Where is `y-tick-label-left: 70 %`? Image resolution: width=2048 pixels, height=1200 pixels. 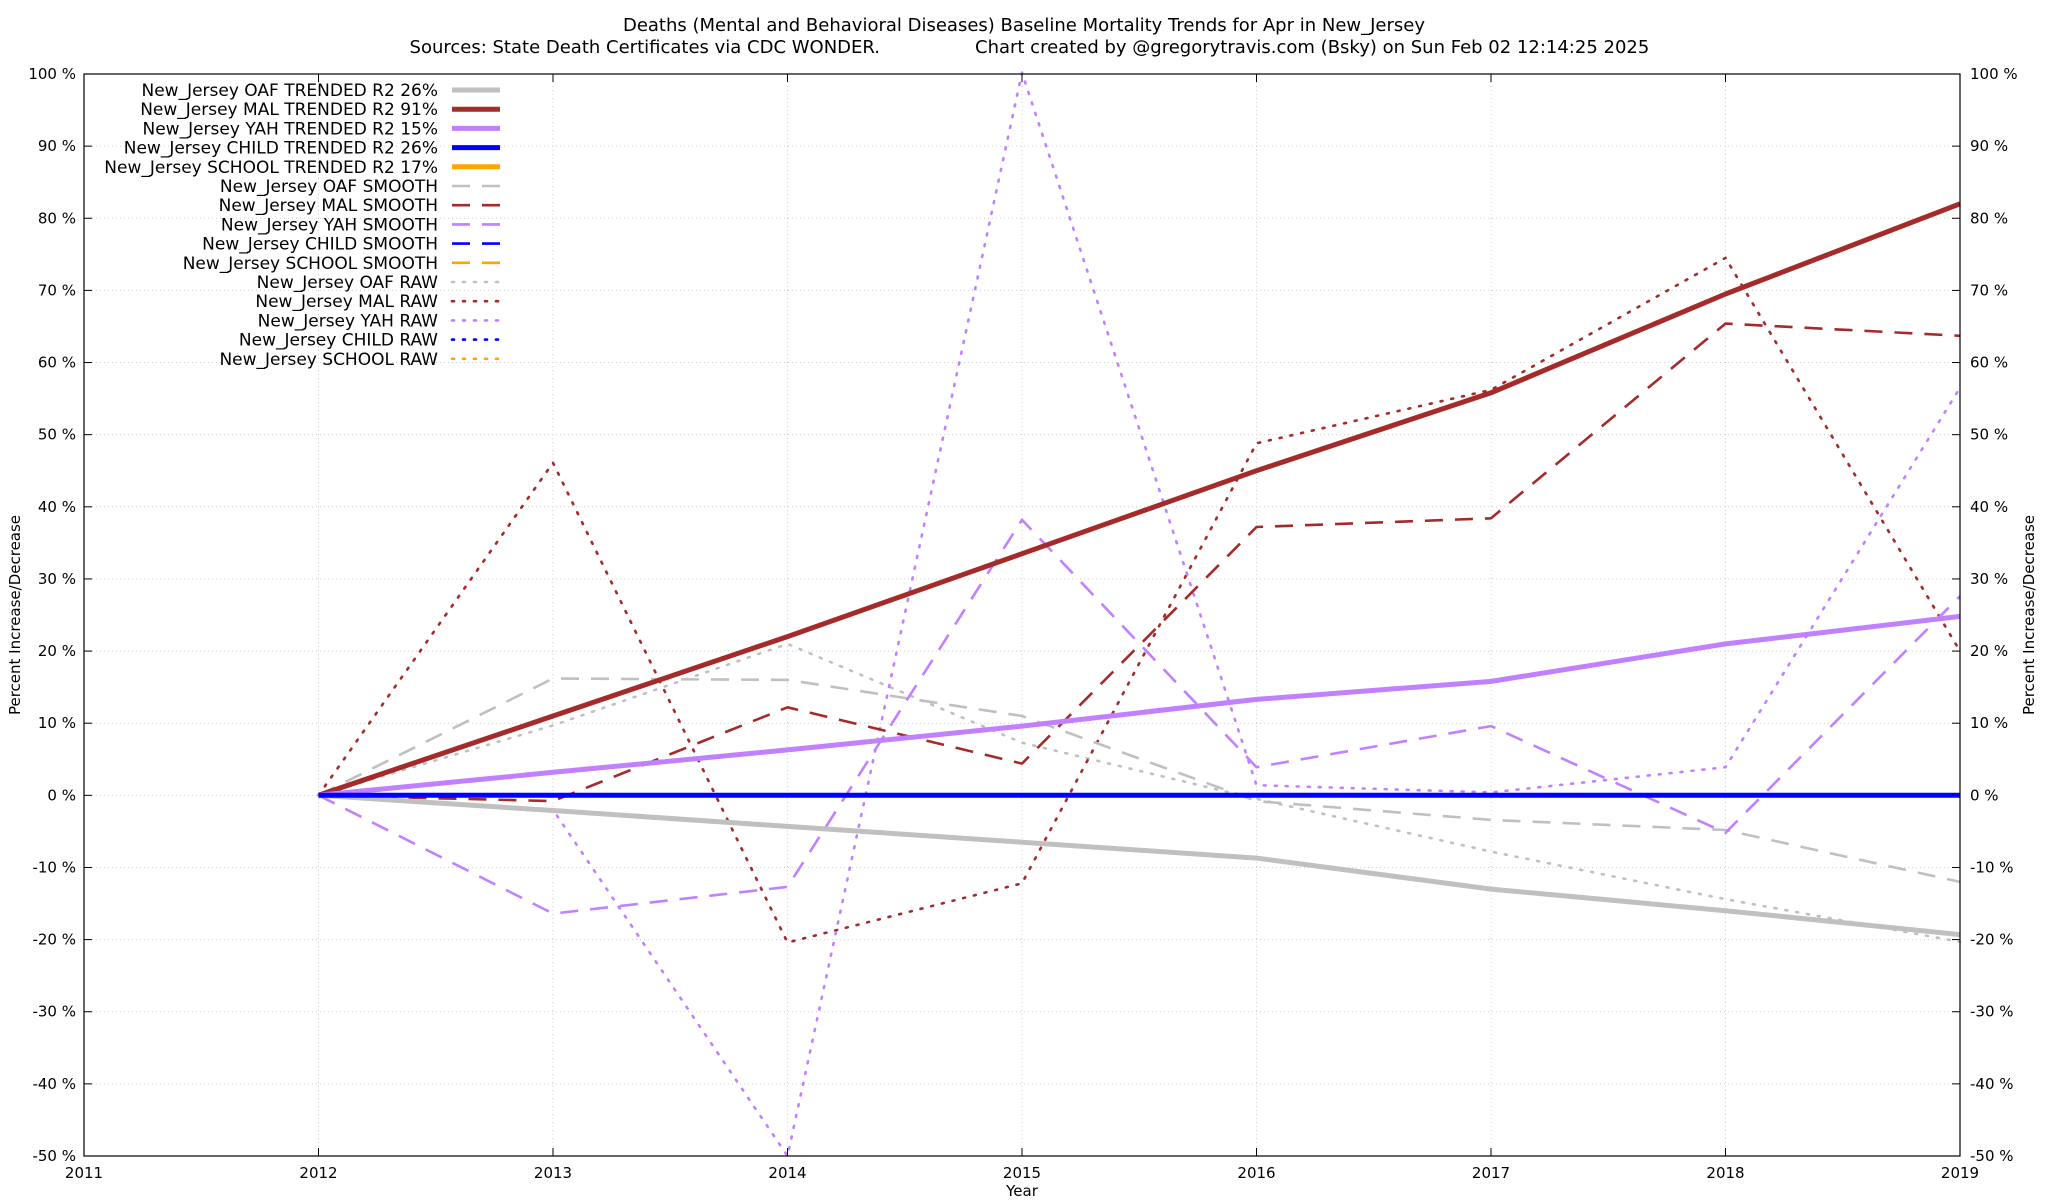 y-tick-label-left: 70 % is located at coordinates (57, 290).